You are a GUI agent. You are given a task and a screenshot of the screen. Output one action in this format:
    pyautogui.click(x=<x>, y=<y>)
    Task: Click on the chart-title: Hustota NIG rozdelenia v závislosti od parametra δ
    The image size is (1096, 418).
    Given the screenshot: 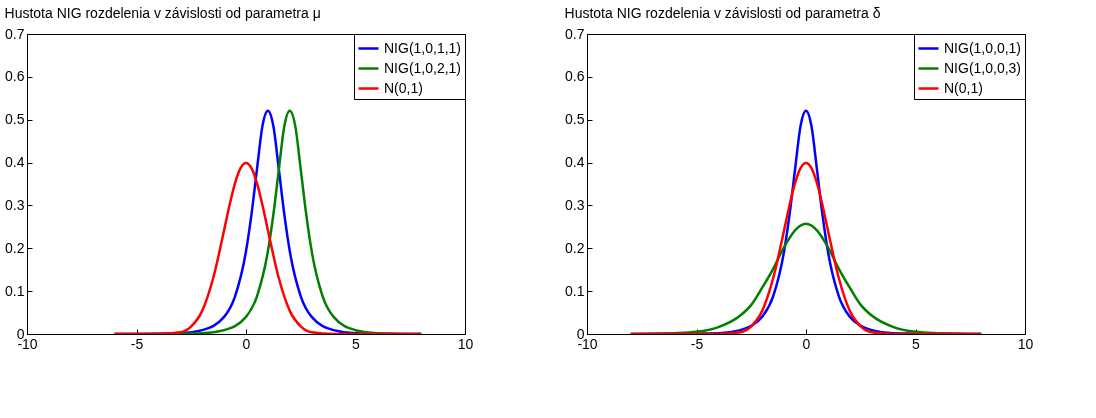 What is the action you would take?
    pyautogui.click(x=722, y=13)
    